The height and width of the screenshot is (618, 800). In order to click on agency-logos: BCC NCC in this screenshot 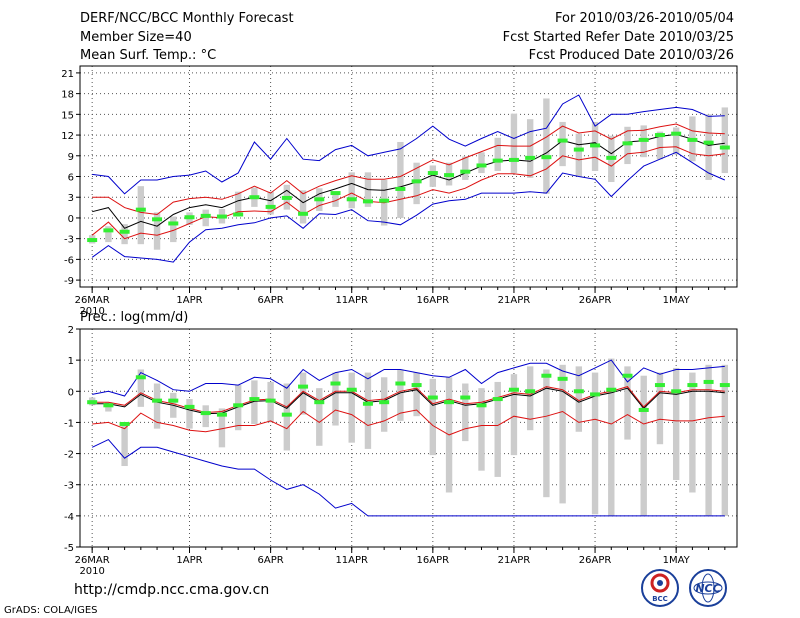, I will do `click(684, 588)`.